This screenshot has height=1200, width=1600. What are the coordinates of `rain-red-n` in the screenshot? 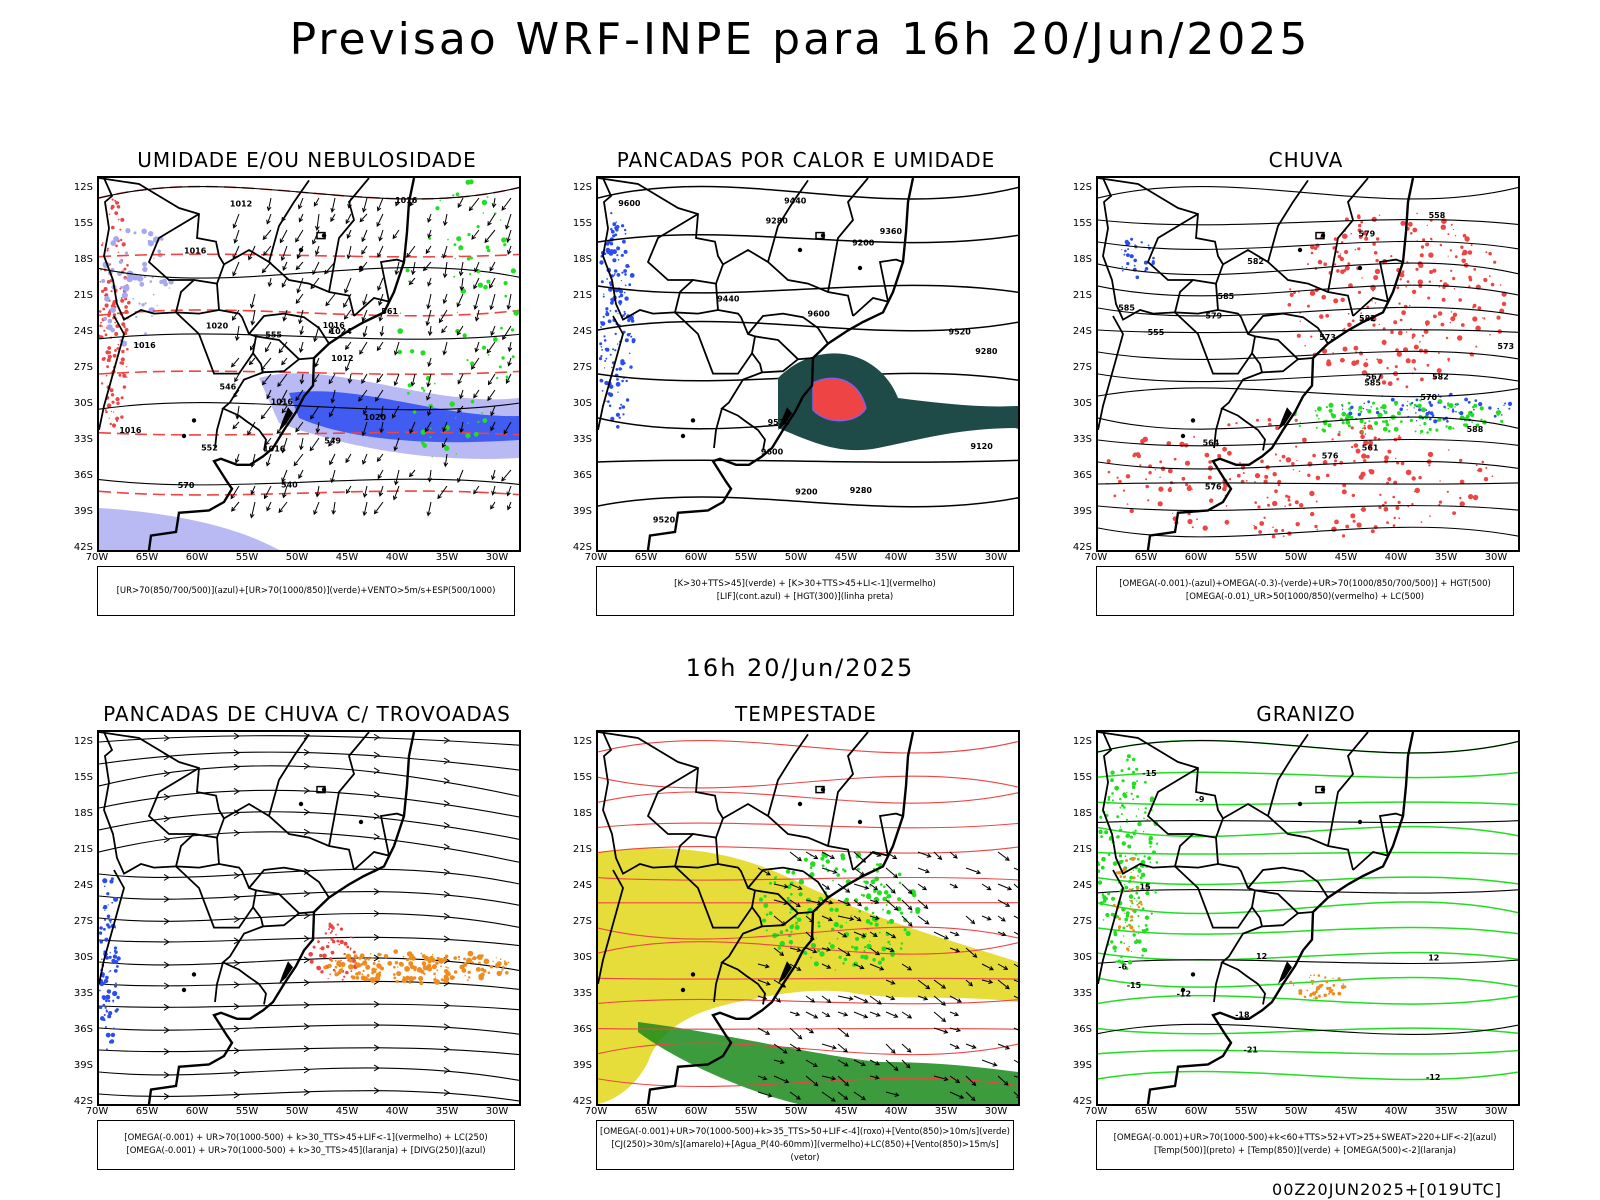 It's located at (1397, 300).